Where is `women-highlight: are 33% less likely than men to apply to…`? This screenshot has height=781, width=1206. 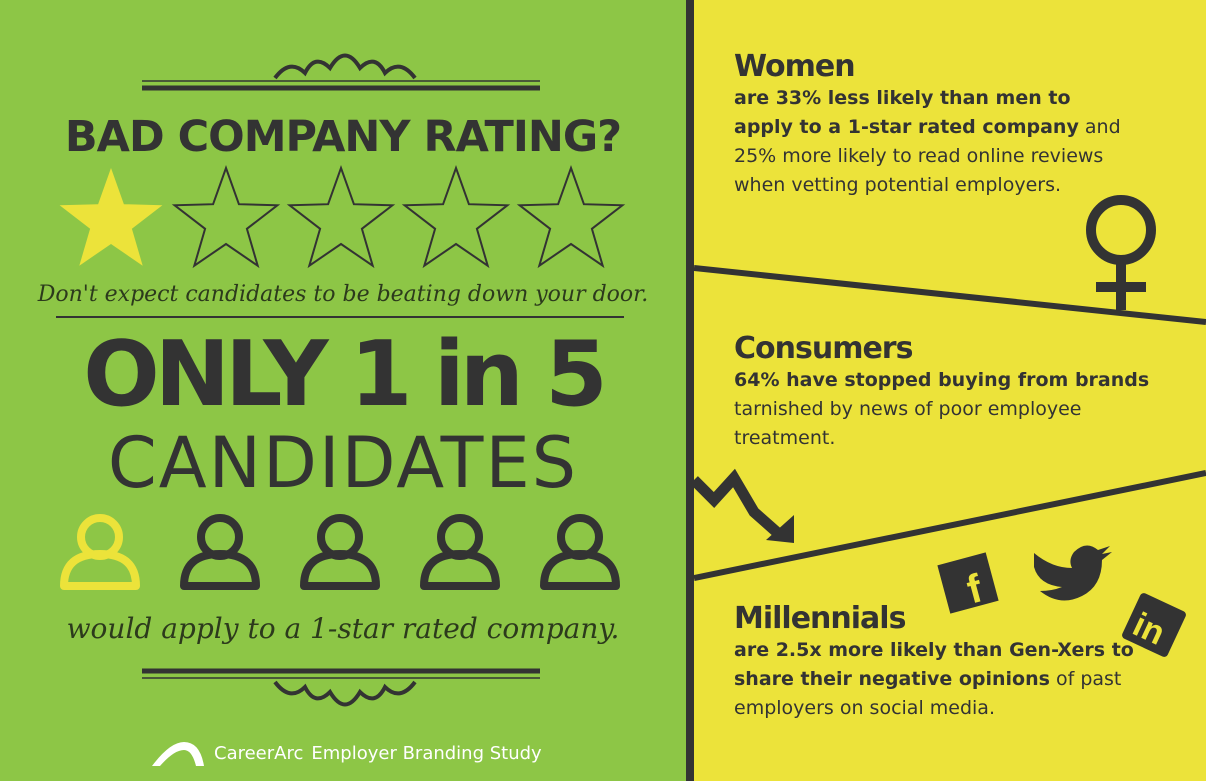 women-highlight: are 33% less likely than men to apply to… is located at coordinates (906, 112).